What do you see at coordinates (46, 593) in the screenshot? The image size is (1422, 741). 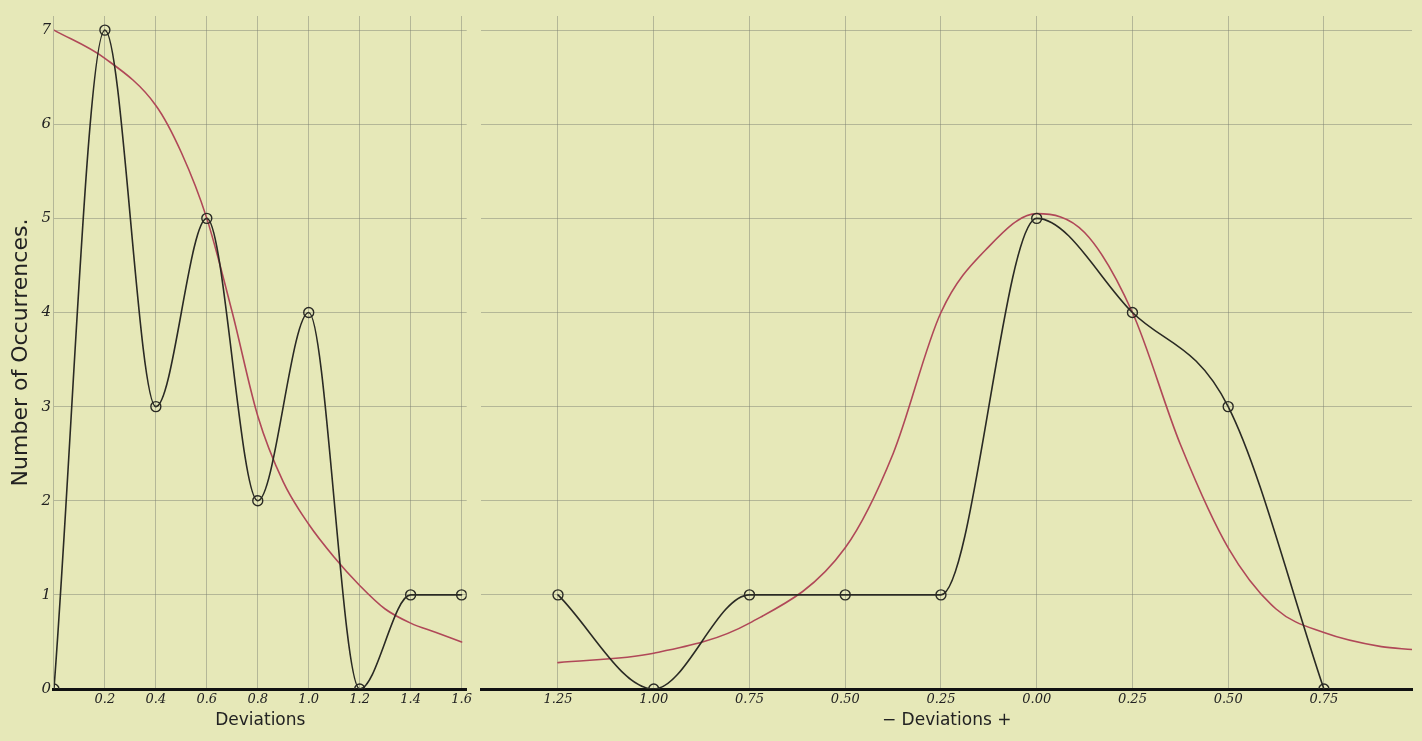 I see `y-tick-label: 1` at bounding box center [46, 593].